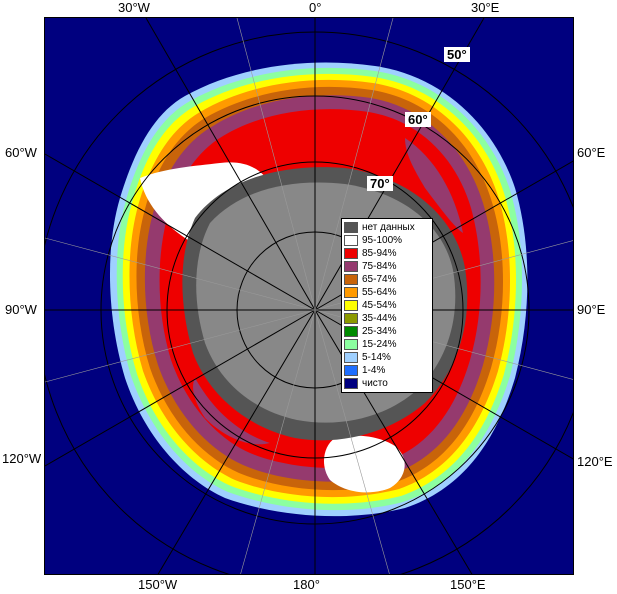 This screenshot has width=617, height=594. Describe the element at coordinates (485, 7) in the screenshot. I see `meridian-label-30e: 30°E` at that location.